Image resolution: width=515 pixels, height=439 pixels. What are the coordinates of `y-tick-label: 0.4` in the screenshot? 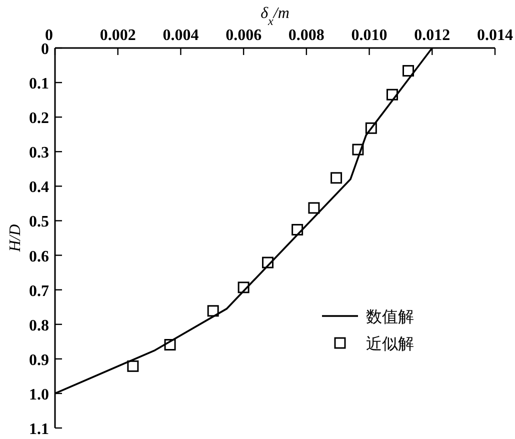 It's located at (39, 187).